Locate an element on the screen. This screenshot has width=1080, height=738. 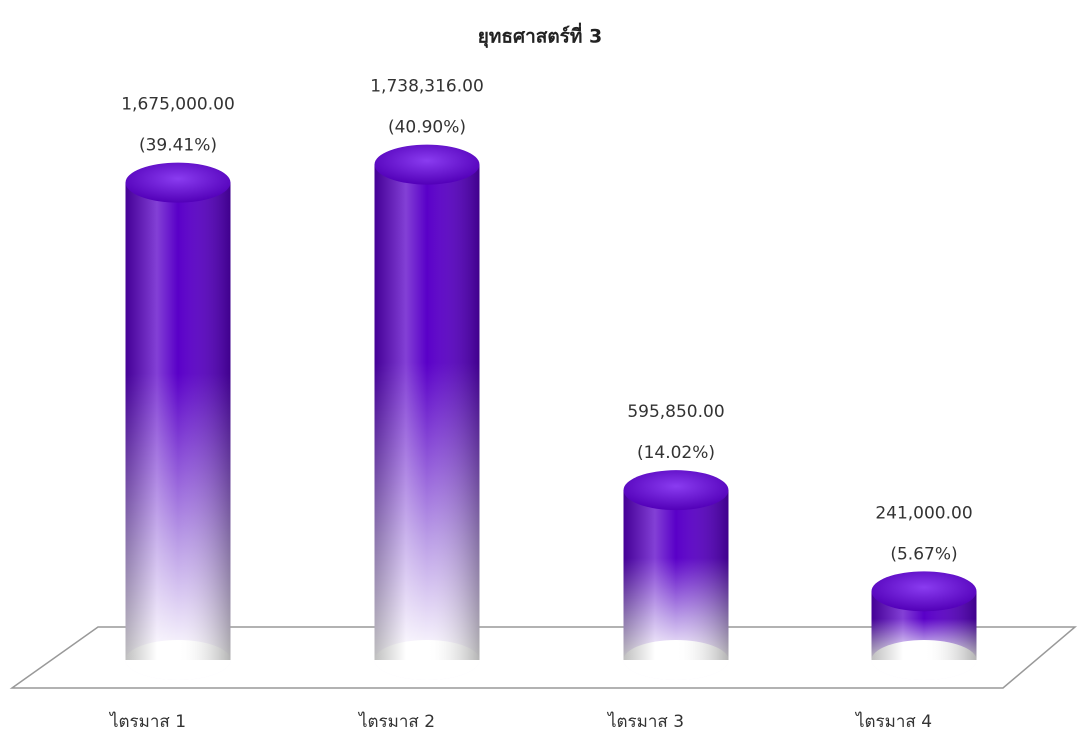
x-tick-label: ไตรมาส 2 is located at coordinates (396, 721).